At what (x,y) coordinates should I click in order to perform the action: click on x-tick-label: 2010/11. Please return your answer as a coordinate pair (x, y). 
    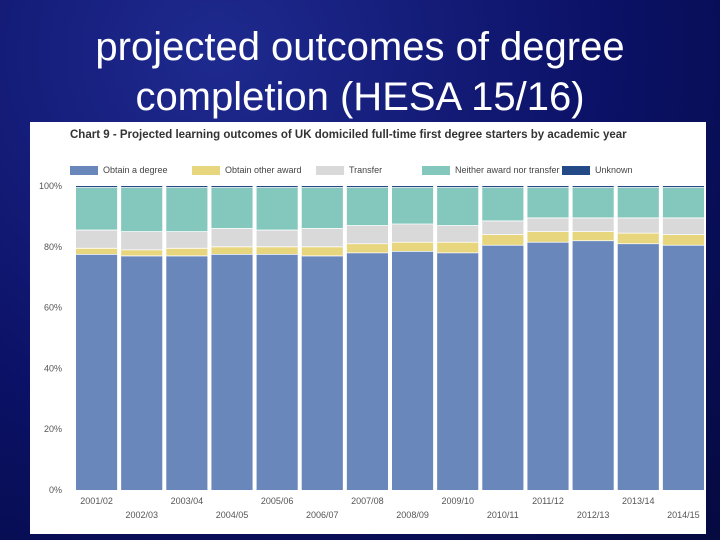
    Looking at the image, I should click on (503, 515).